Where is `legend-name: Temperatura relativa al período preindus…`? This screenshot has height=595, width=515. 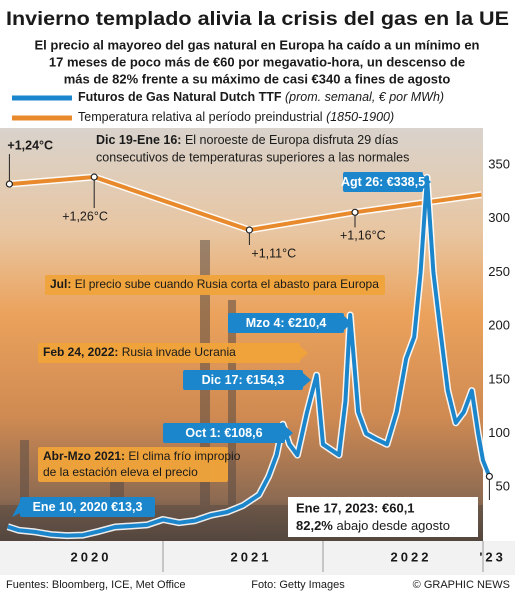
legend-name: Temperatura relativa al período preindus… is located at coordinates (200, 117).